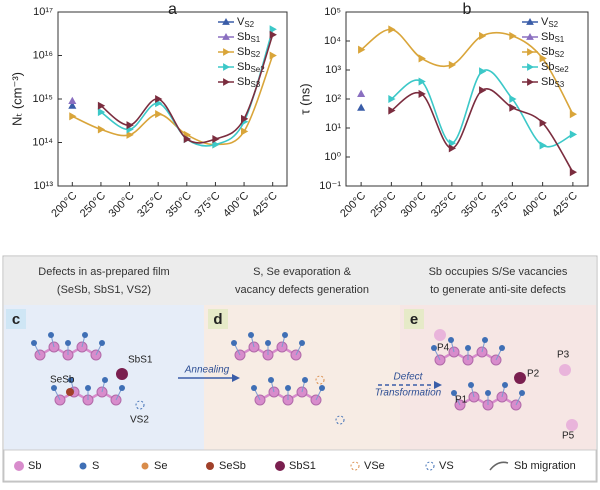 This screenshot has width=600, height=490. Describe the element at coordinates (93, 205) in the screenshot. I see `x-tick-label: 250°C` at that location.